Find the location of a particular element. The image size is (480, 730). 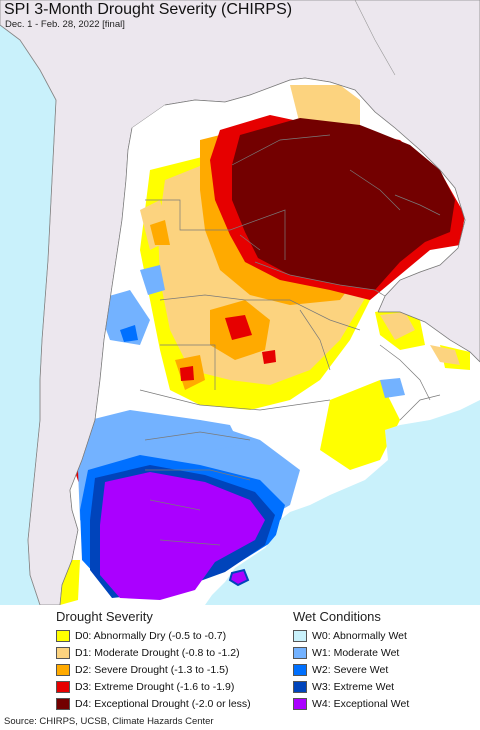

legend-swatch-w3 is located at coordinates (300, 686).